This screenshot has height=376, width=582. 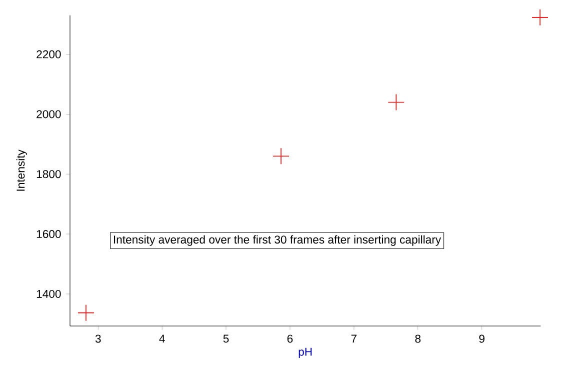 What do you see at coordinates (48, 294) in the screenshot?
I see `y-tick-label: 1400` at bounding box center [48, 294].